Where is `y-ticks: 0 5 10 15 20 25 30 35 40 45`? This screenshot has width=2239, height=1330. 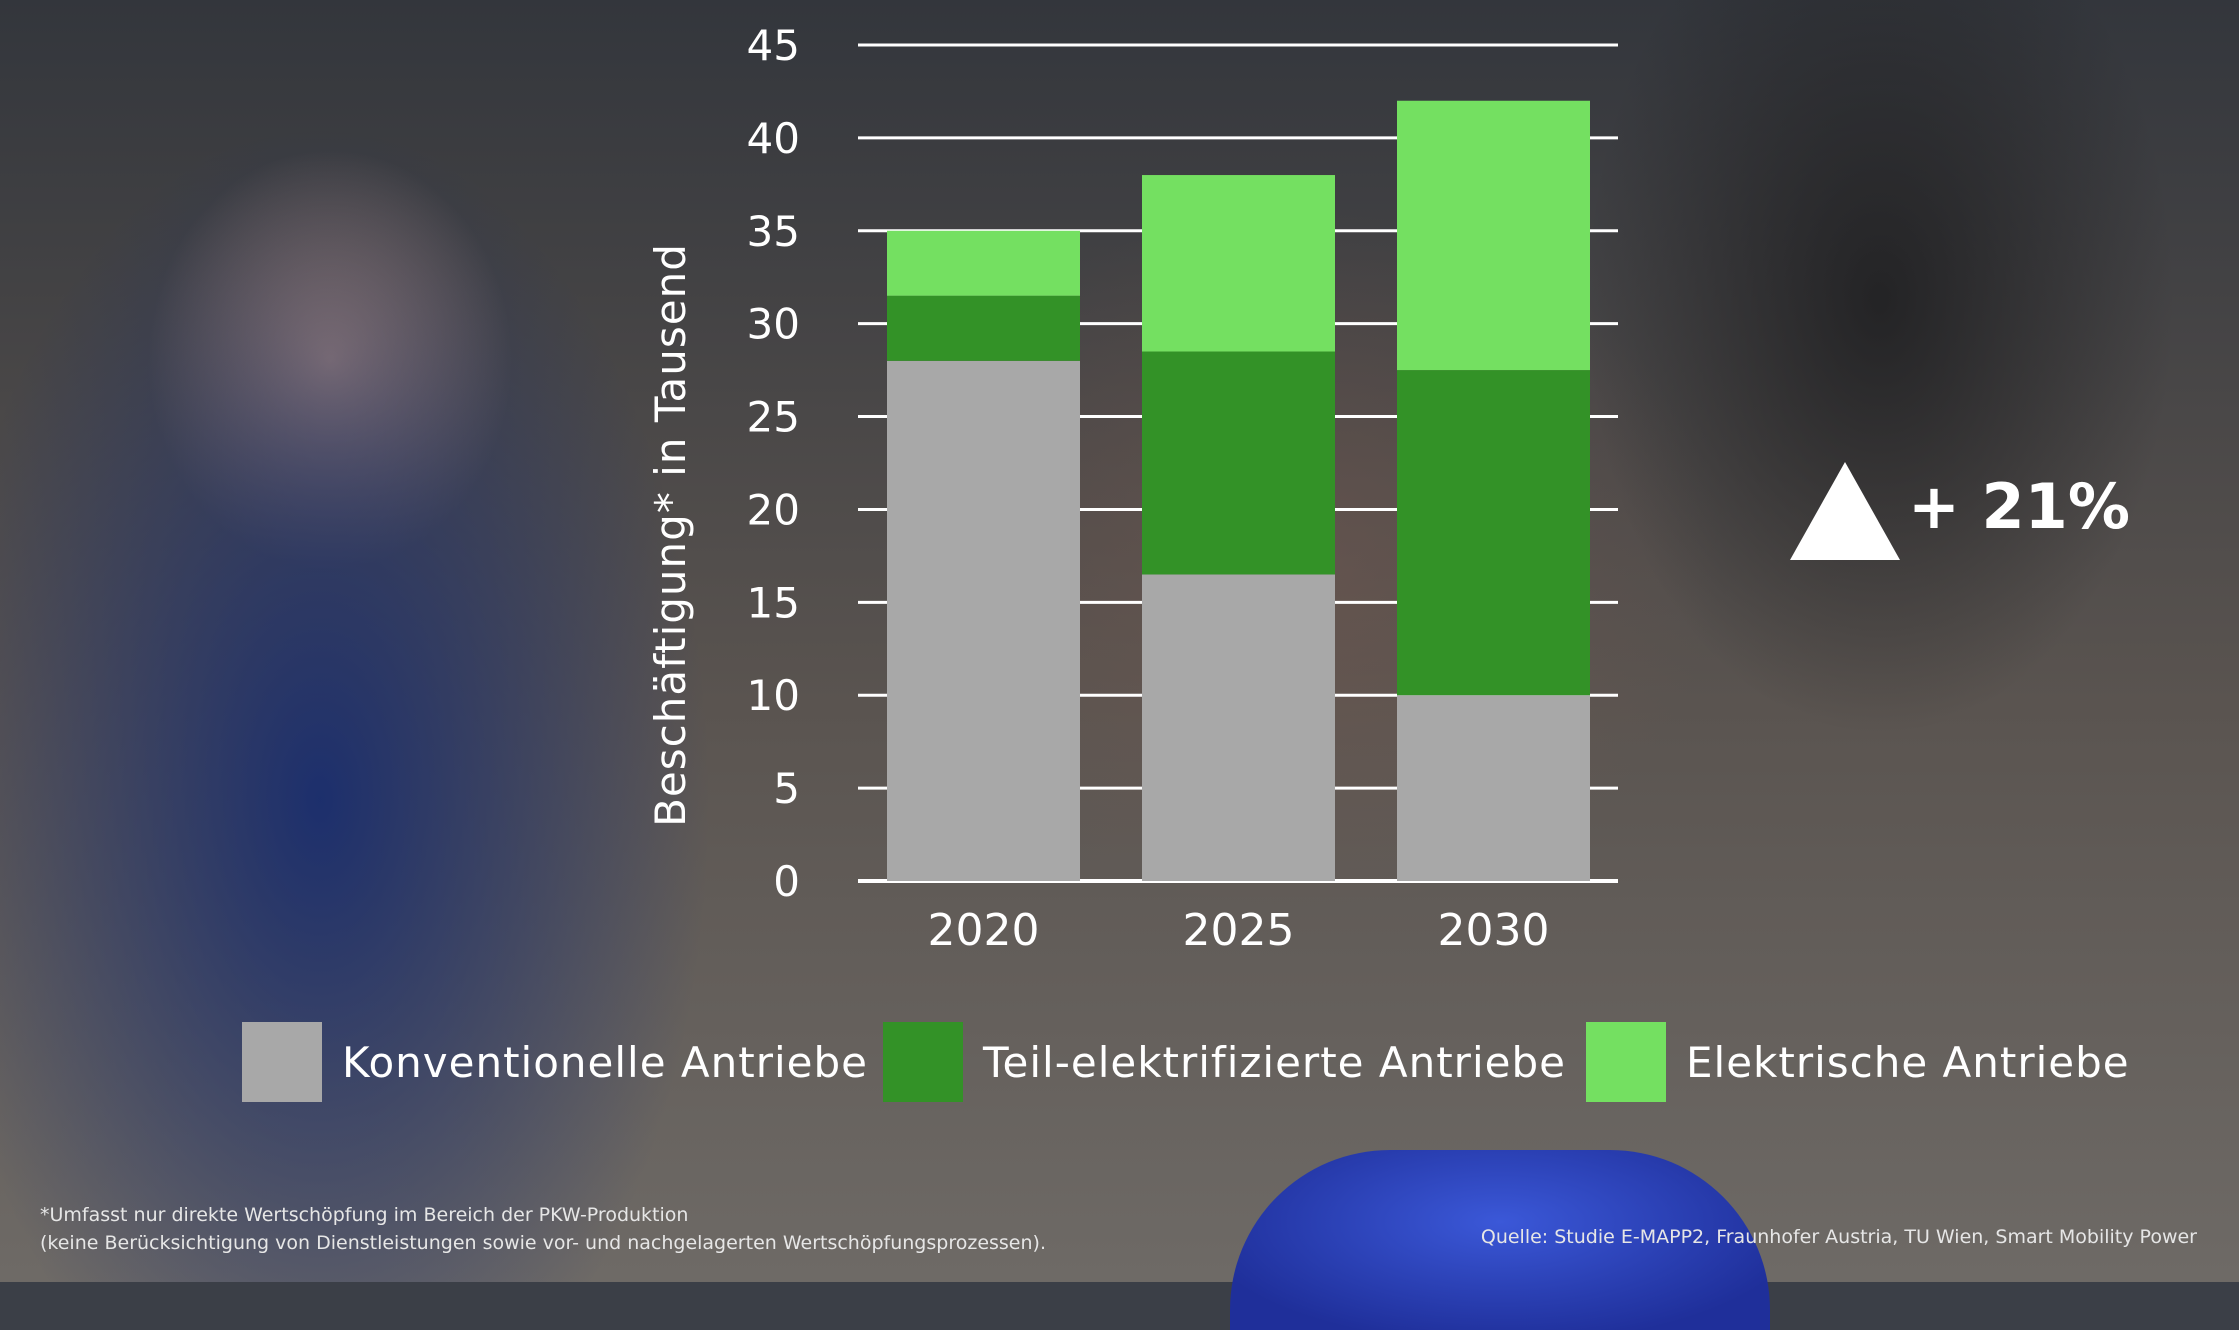
y-ticks: 0 5 10 15 20 25 30 35 40 45 is located at coordinates (773, 463).